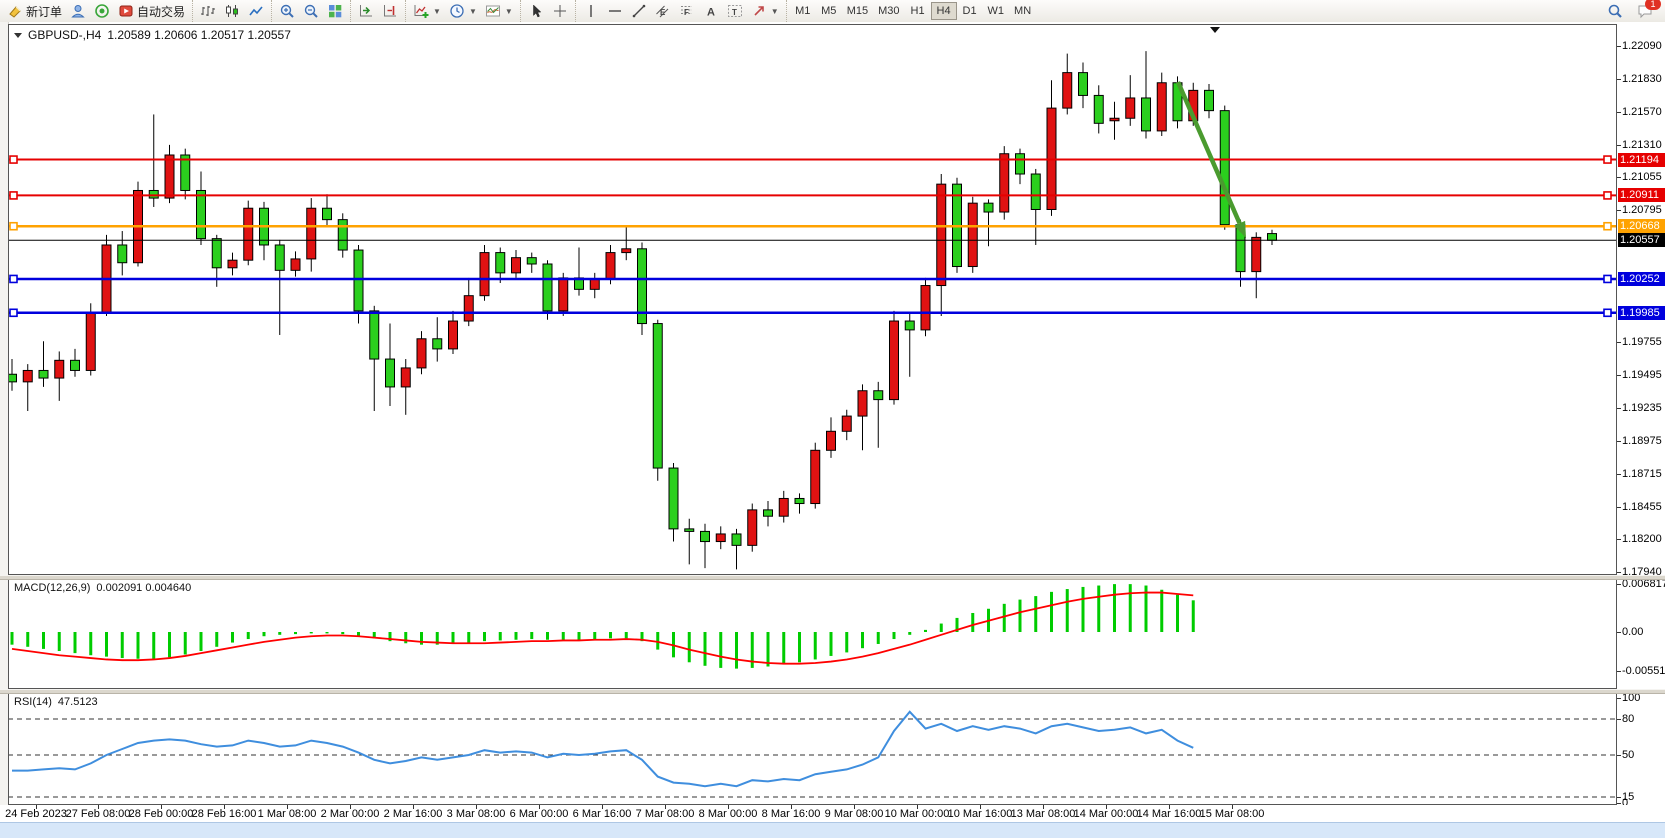  Describe the element at coordinates (427, 11) in the screenshot. I see `toolbar-indicators-button: ▼` at that location.